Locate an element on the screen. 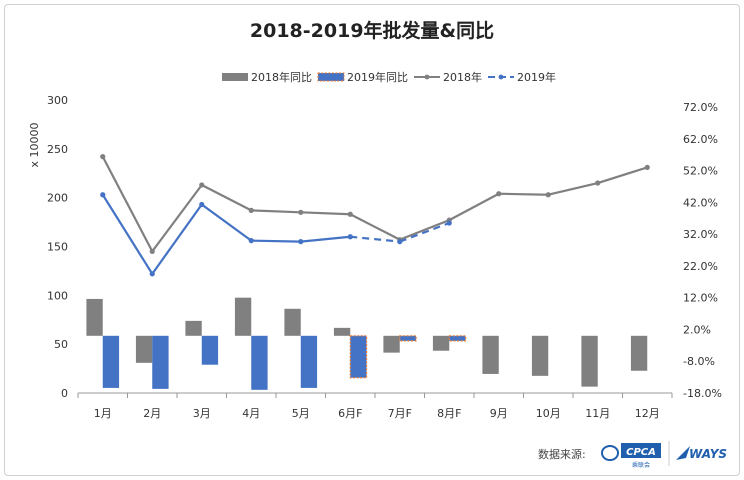 This screenshot has width=744, height=480. bar-2018年同比-1月 is located at coordinates (94, 317).